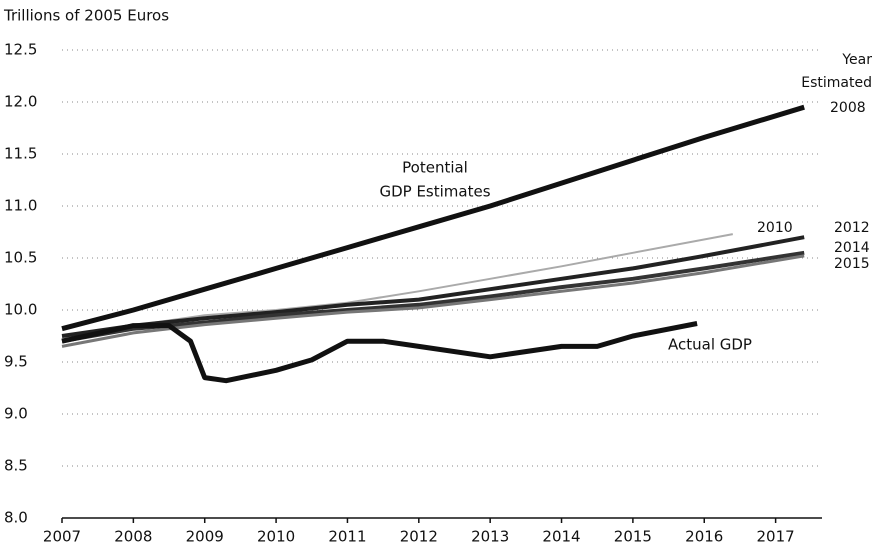 The image size is (878, 548). I want to click on annotation: Year, so click(856, 60).